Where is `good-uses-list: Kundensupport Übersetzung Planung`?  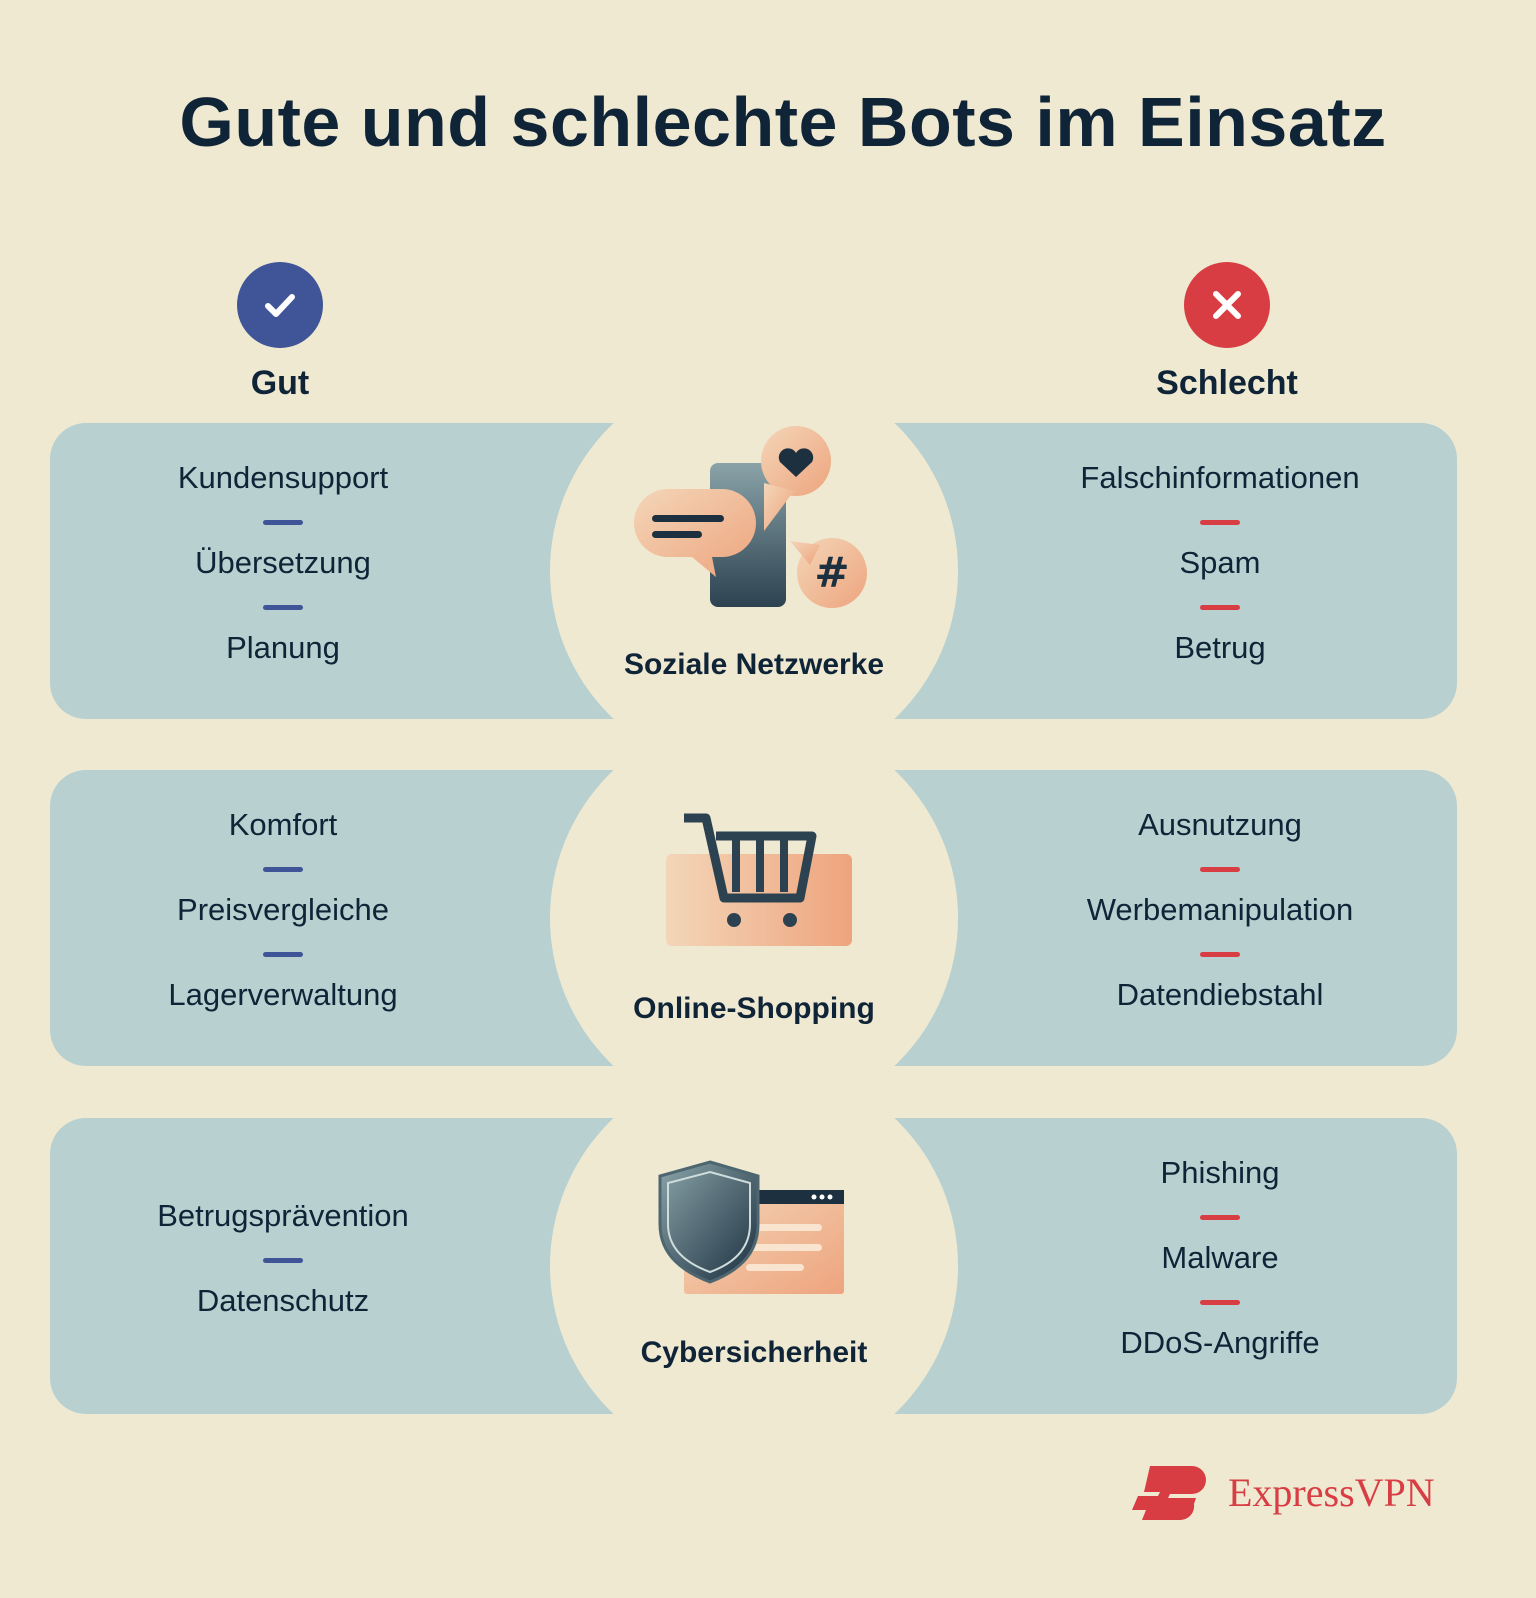 good-uses-list: Kundensupport Übersetzung Planung is located at coordinates (283, 567).